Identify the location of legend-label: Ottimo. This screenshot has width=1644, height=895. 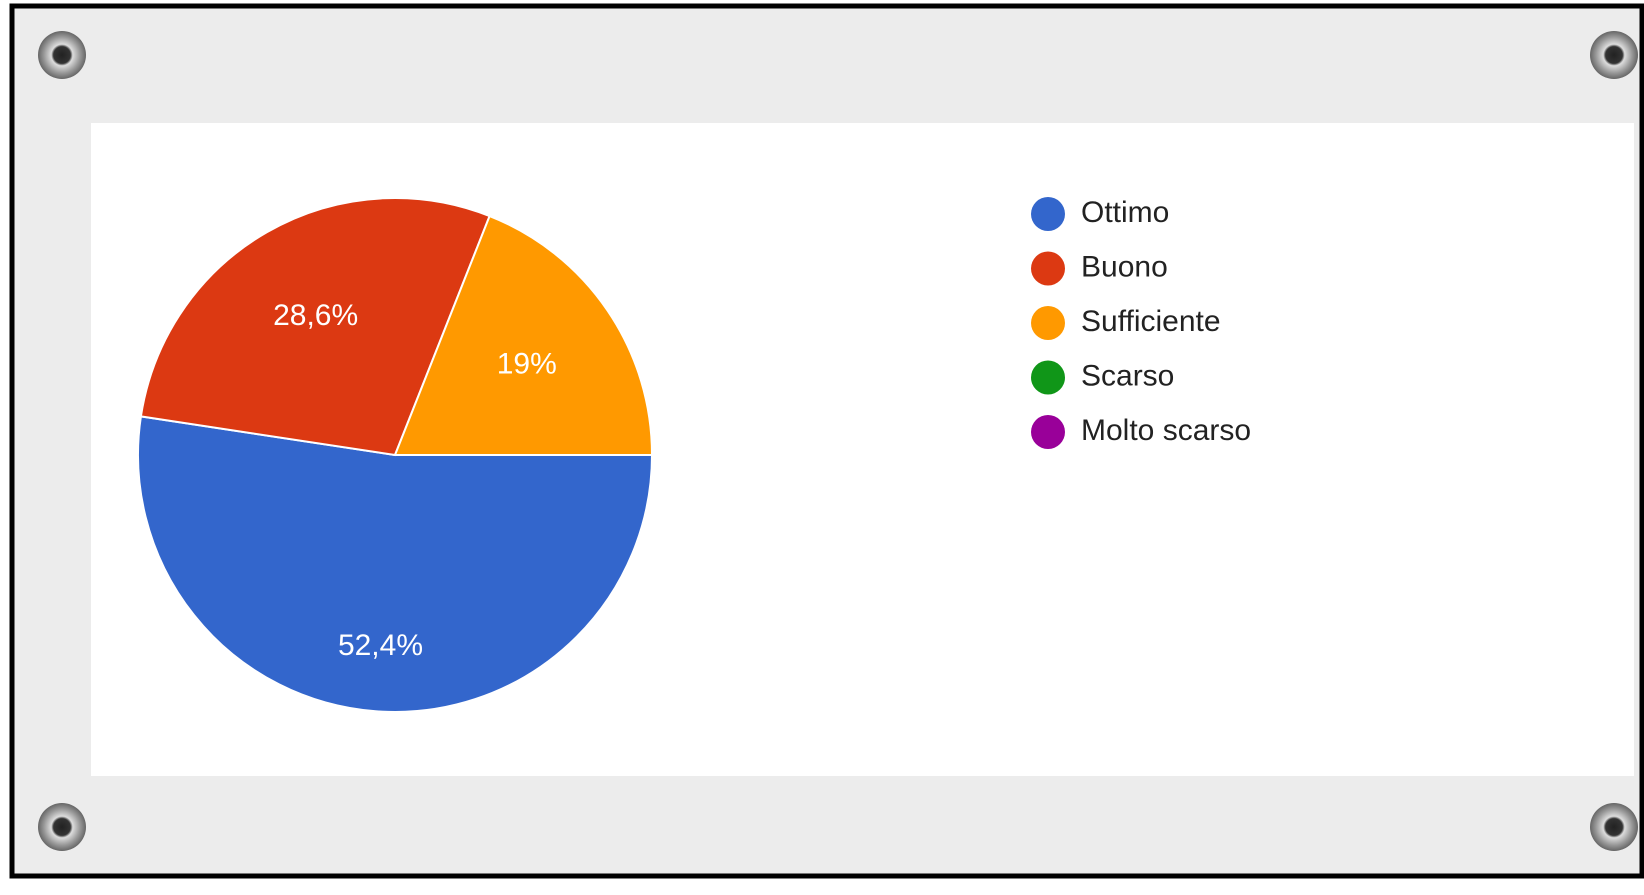
(1125, 212).